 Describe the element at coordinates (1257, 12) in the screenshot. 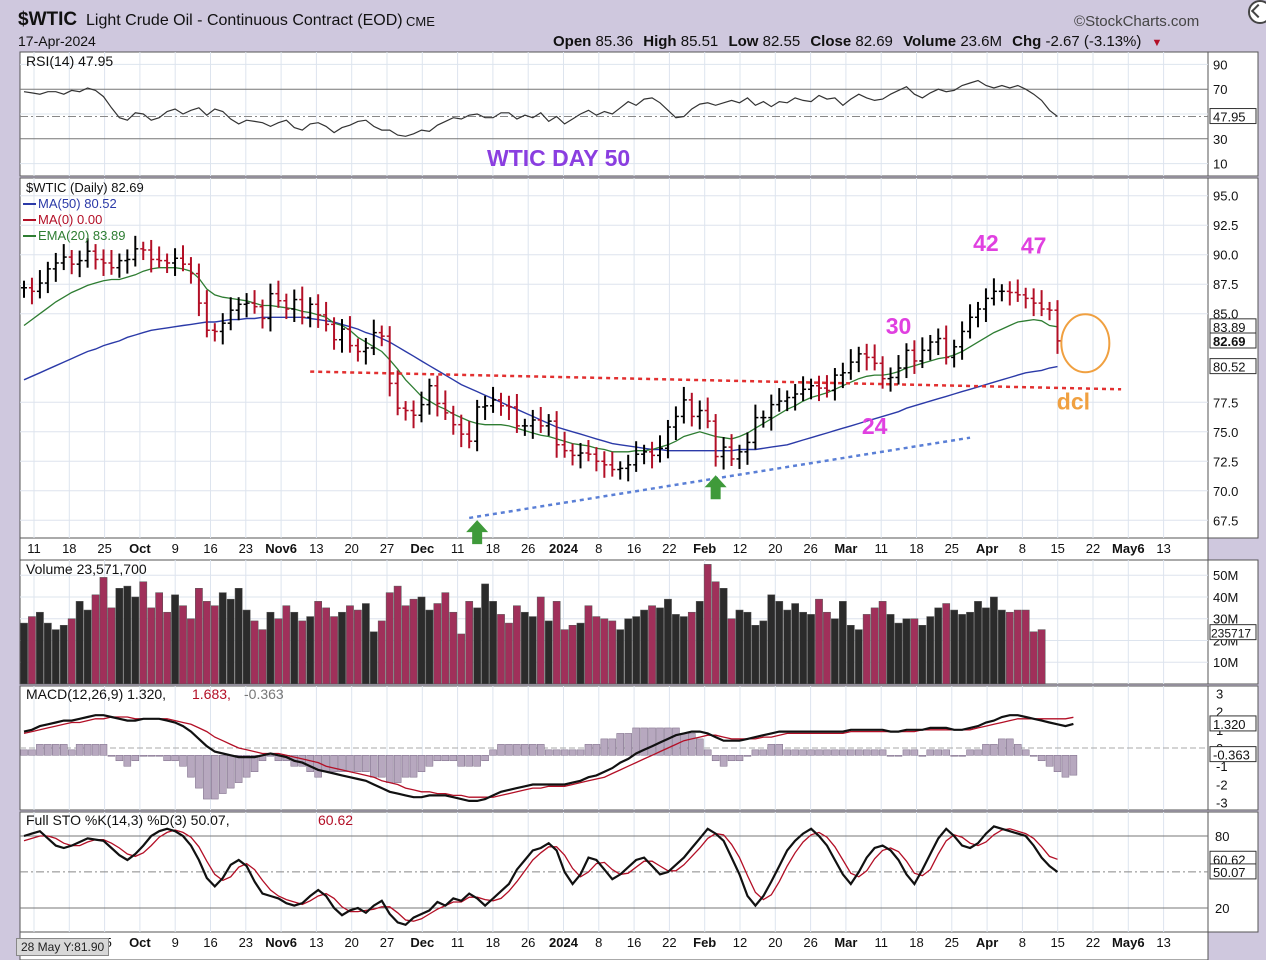

I see `collapse-icon` at that location.